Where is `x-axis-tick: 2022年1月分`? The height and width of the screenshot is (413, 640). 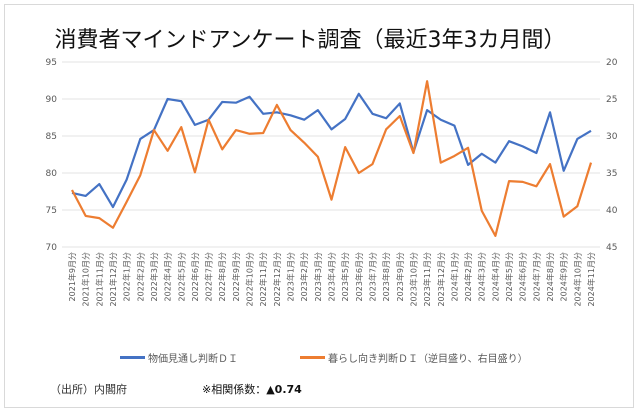
x-axis-tick: 2022年1月分 is located at coordinates (127, 276).